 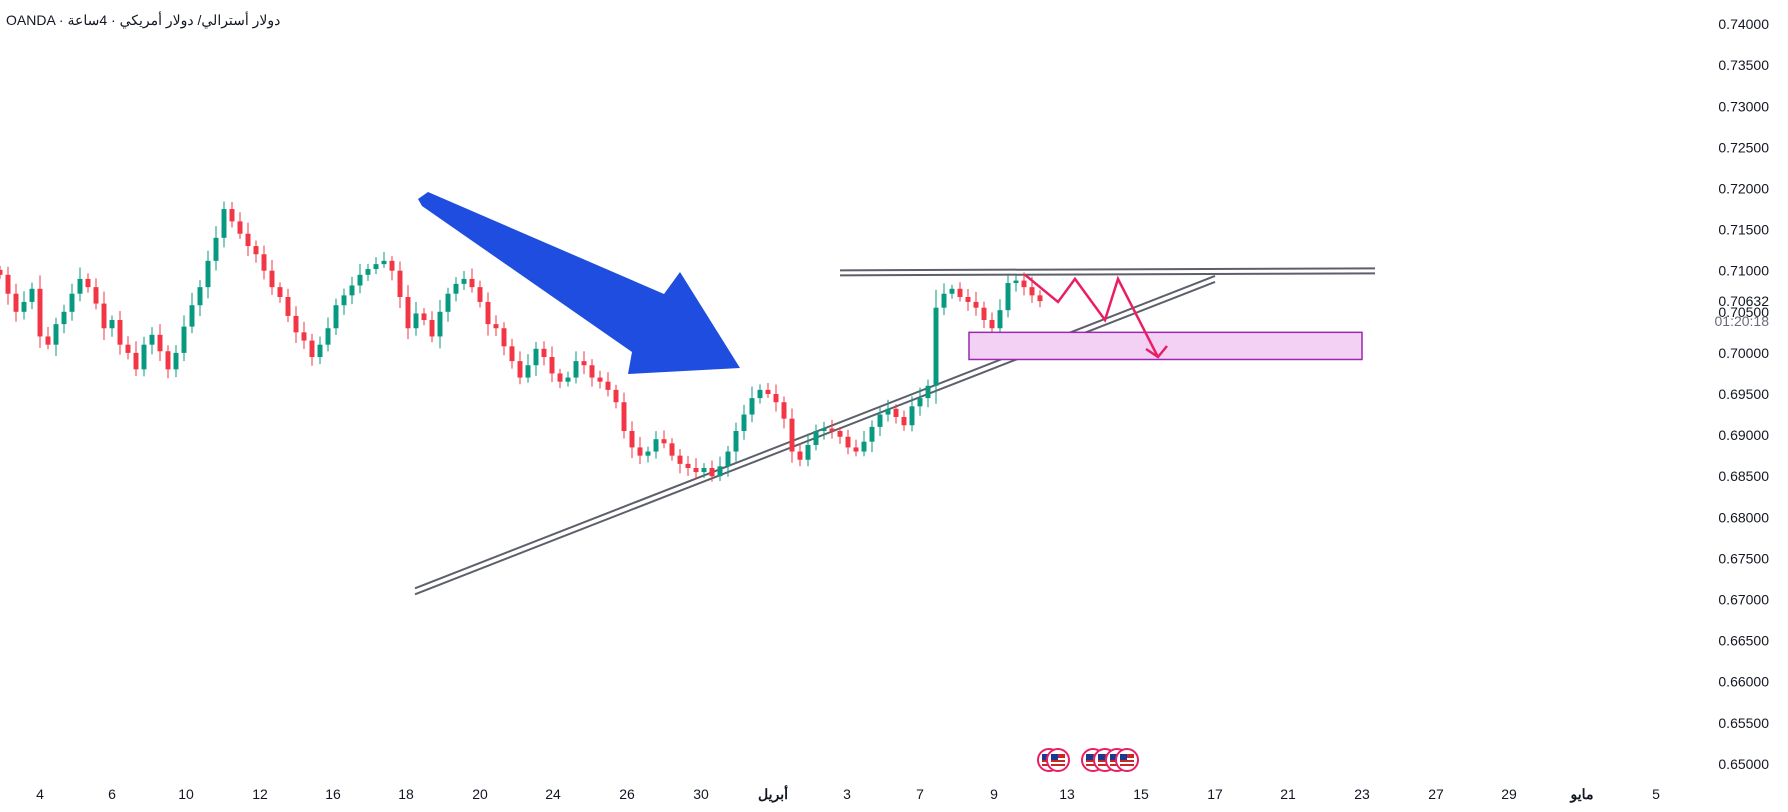 I want to click on x-tick-label: 4, so click(x=40, y=794).